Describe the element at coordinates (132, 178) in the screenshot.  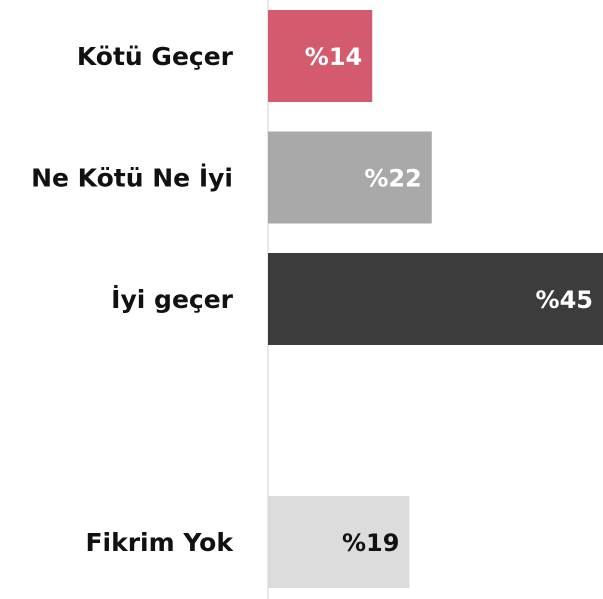
I see `category-label: Ne Kötü Ne İyi` at that location.